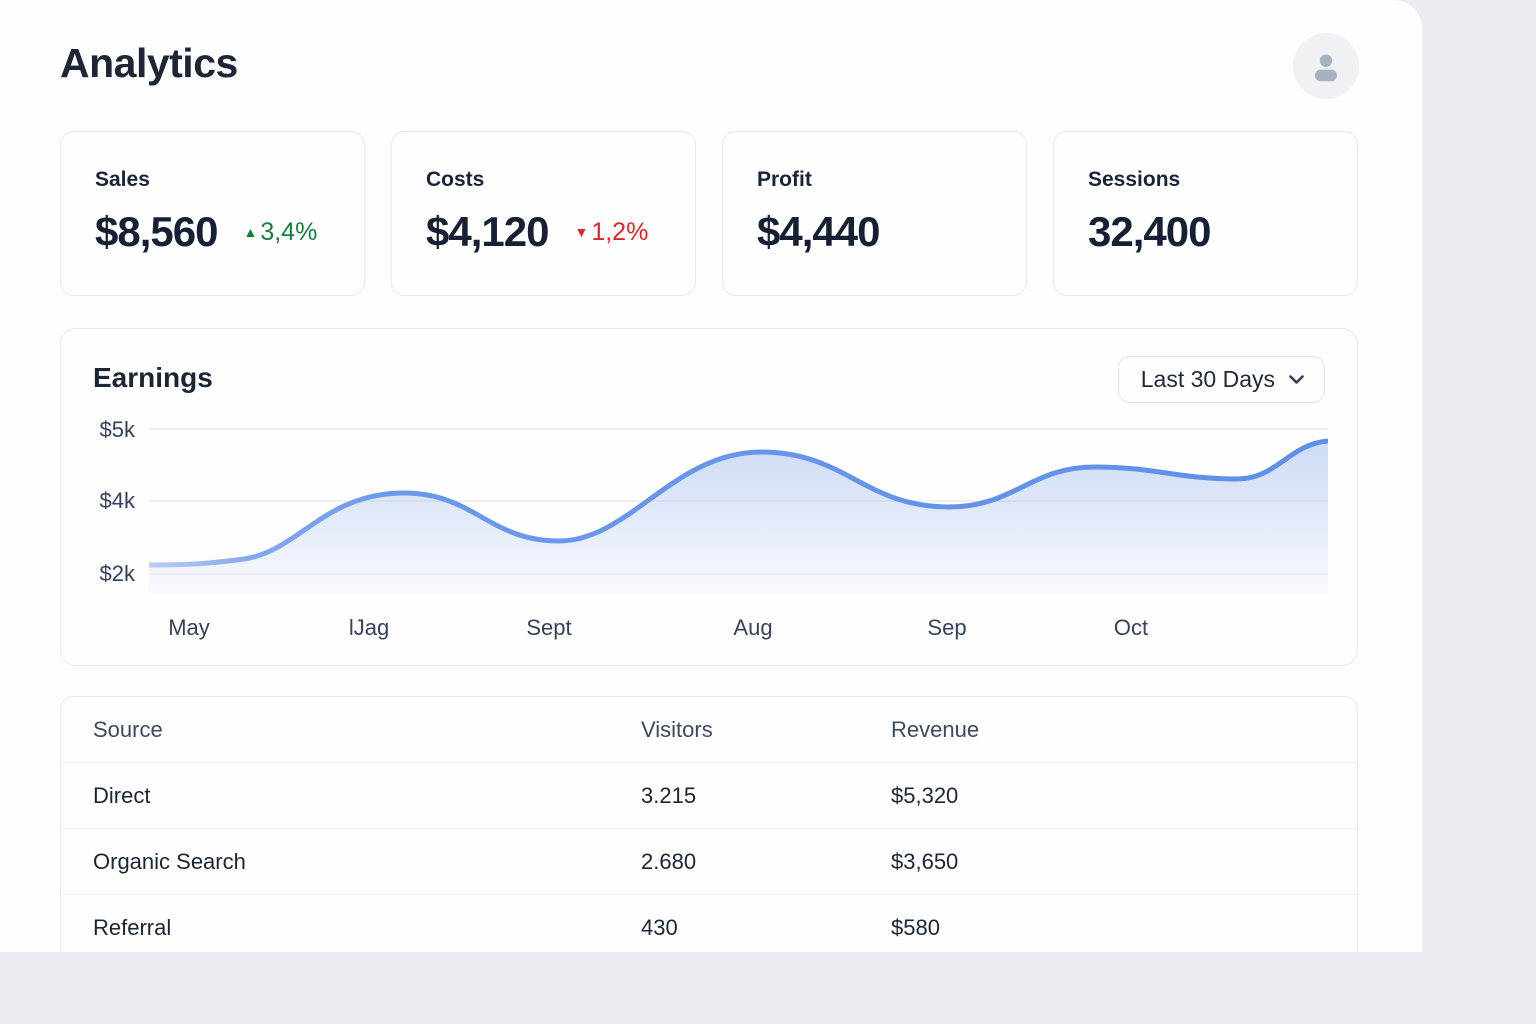  What do you see at coordinates (581, 232) in the screenshot?
I see `trend-down-icon: ▼` at bounding box center [581, 232].